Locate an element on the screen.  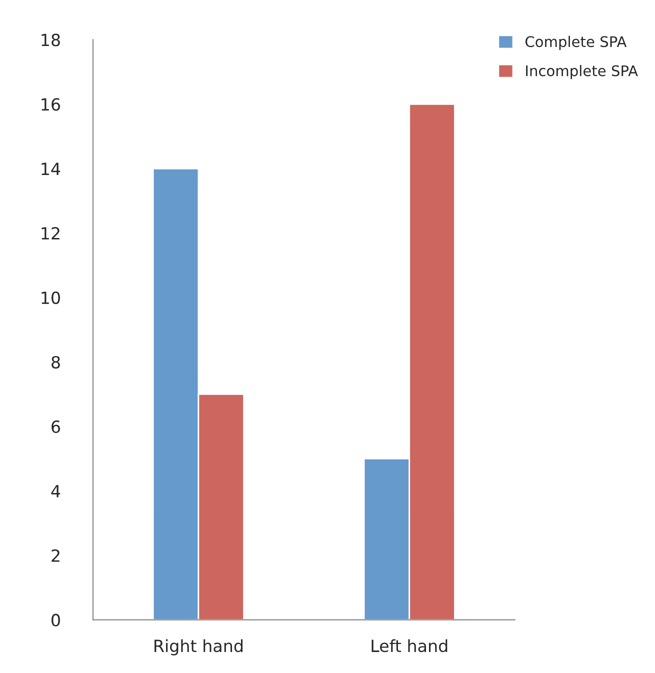
y-tick-label: 8 is located at coordinates (56, 362).